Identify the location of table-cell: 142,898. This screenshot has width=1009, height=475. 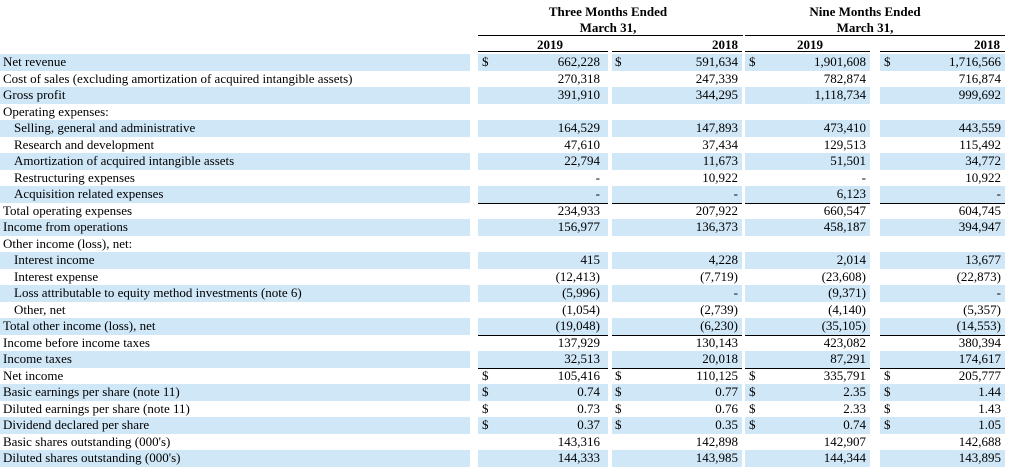
(716, 441).